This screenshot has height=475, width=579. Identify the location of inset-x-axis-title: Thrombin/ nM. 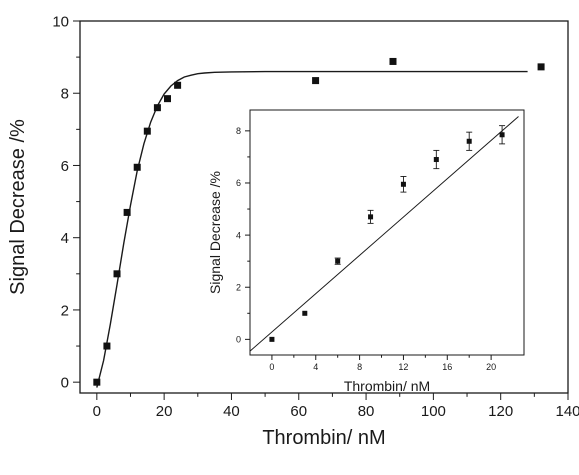
(387, 386).